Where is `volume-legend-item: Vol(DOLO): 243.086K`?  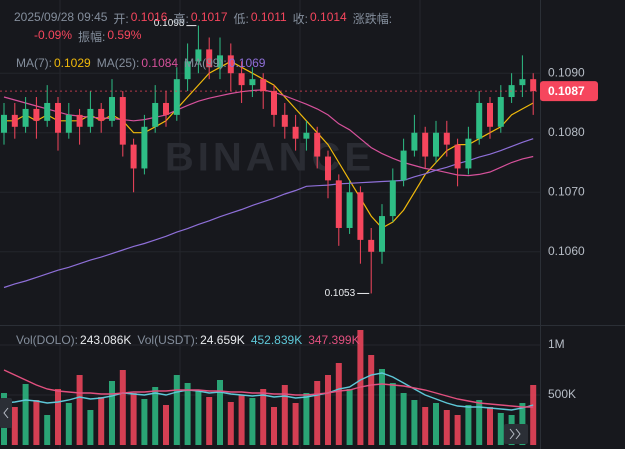
volume-legend-item: Vol(DOLO): 243.086K is located at coordinates (73, 340).